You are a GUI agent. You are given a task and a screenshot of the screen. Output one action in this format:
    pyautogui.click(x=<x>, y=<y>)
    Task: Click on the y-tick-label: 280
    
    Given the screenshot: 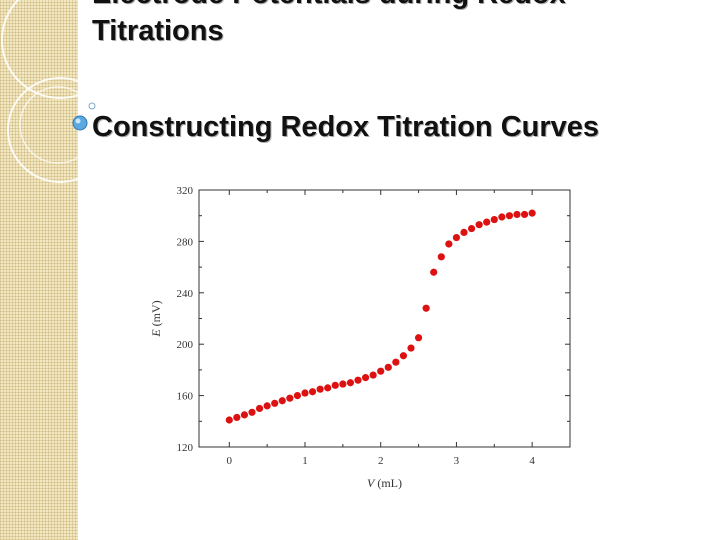 What is the action you would take?
    pyautogui.click(x=185, y=242)
    